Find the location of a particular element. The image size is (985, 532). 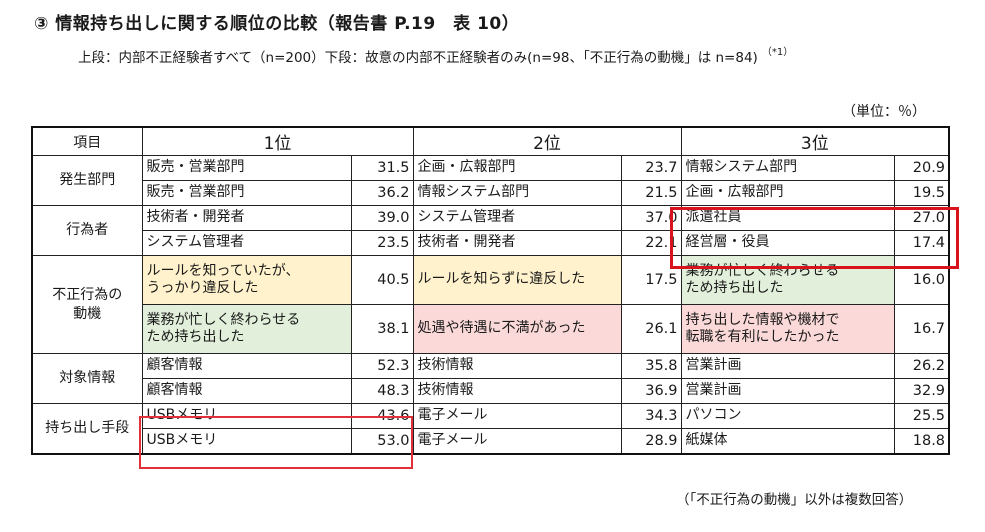

cell-rank2-label: 情報システム部門 is located at coordinates (517, 193).